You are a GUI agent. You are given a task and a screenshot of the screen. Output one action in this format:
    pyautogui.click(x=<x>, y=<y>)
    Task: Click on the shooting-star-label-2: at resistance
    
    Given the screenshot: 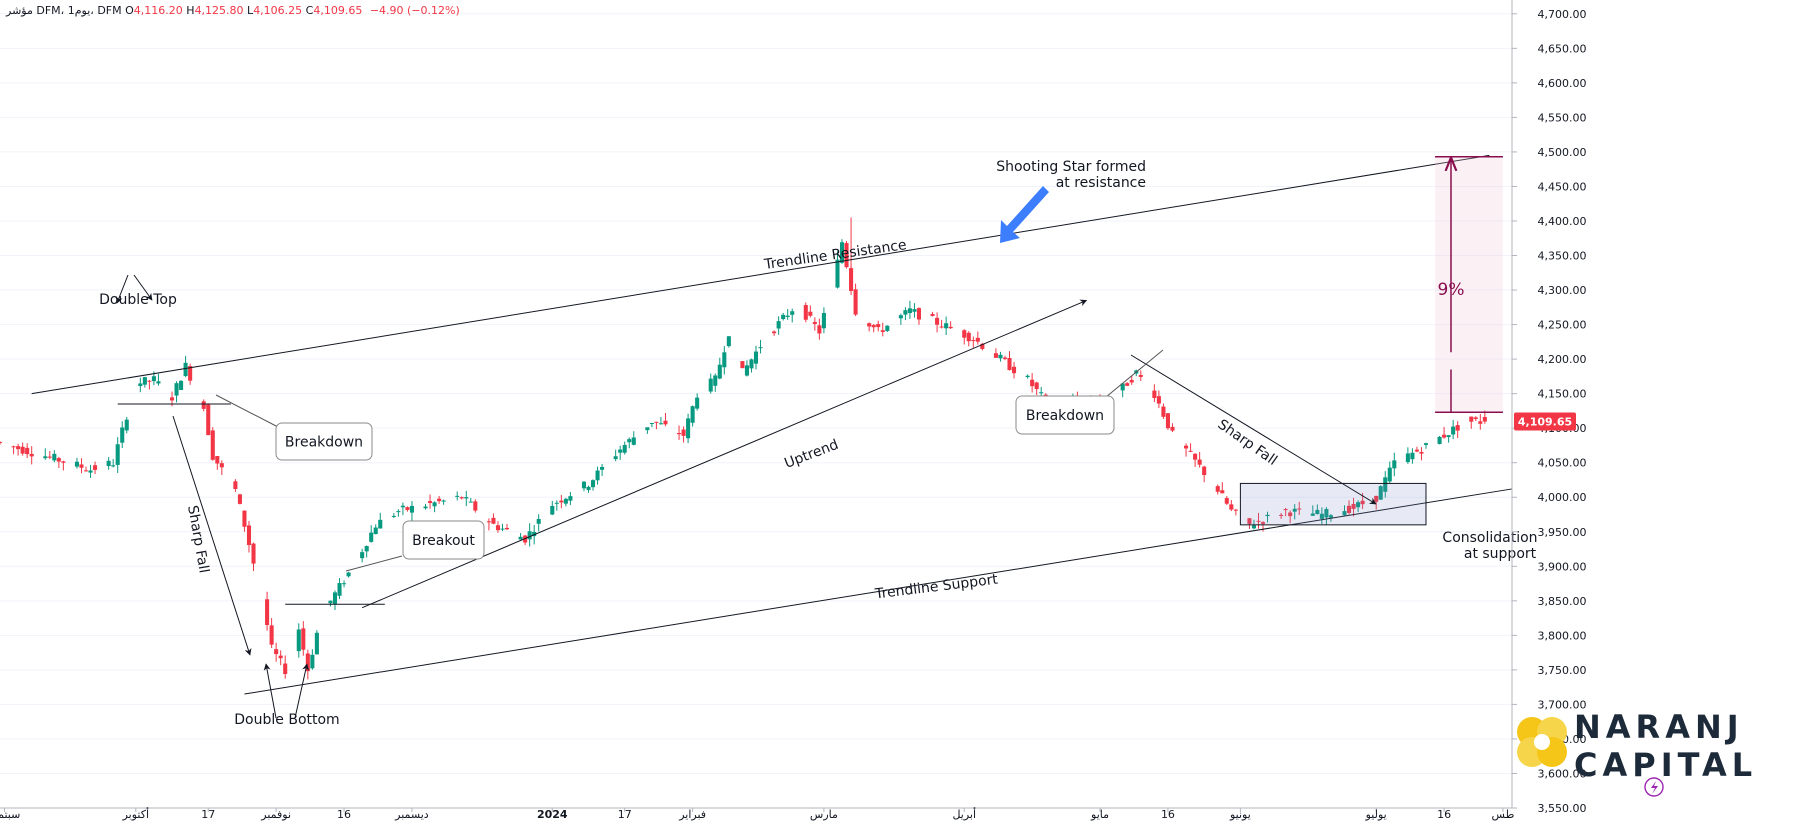 What is the action you would take?
    pyautogui.click(x=1101, y=183)
    